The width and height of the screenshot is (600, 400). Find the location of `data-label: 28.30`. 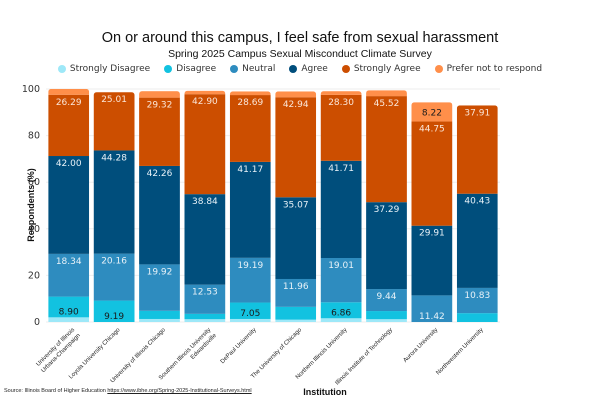

data-label: 28.30 is located at coordinates (341, 103).